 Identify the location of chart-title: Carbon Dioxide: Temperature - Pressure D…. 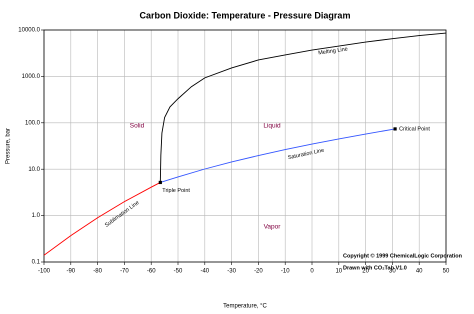
(245, 15).